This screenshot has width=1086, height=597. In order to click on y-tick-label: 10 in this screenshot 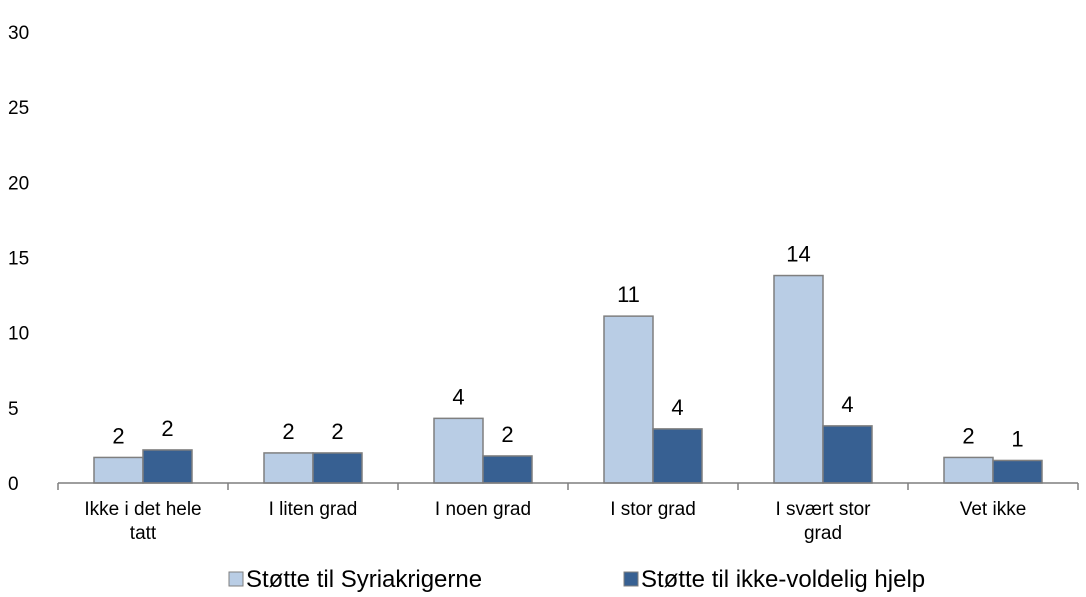, I will do `click(18, 334)`.